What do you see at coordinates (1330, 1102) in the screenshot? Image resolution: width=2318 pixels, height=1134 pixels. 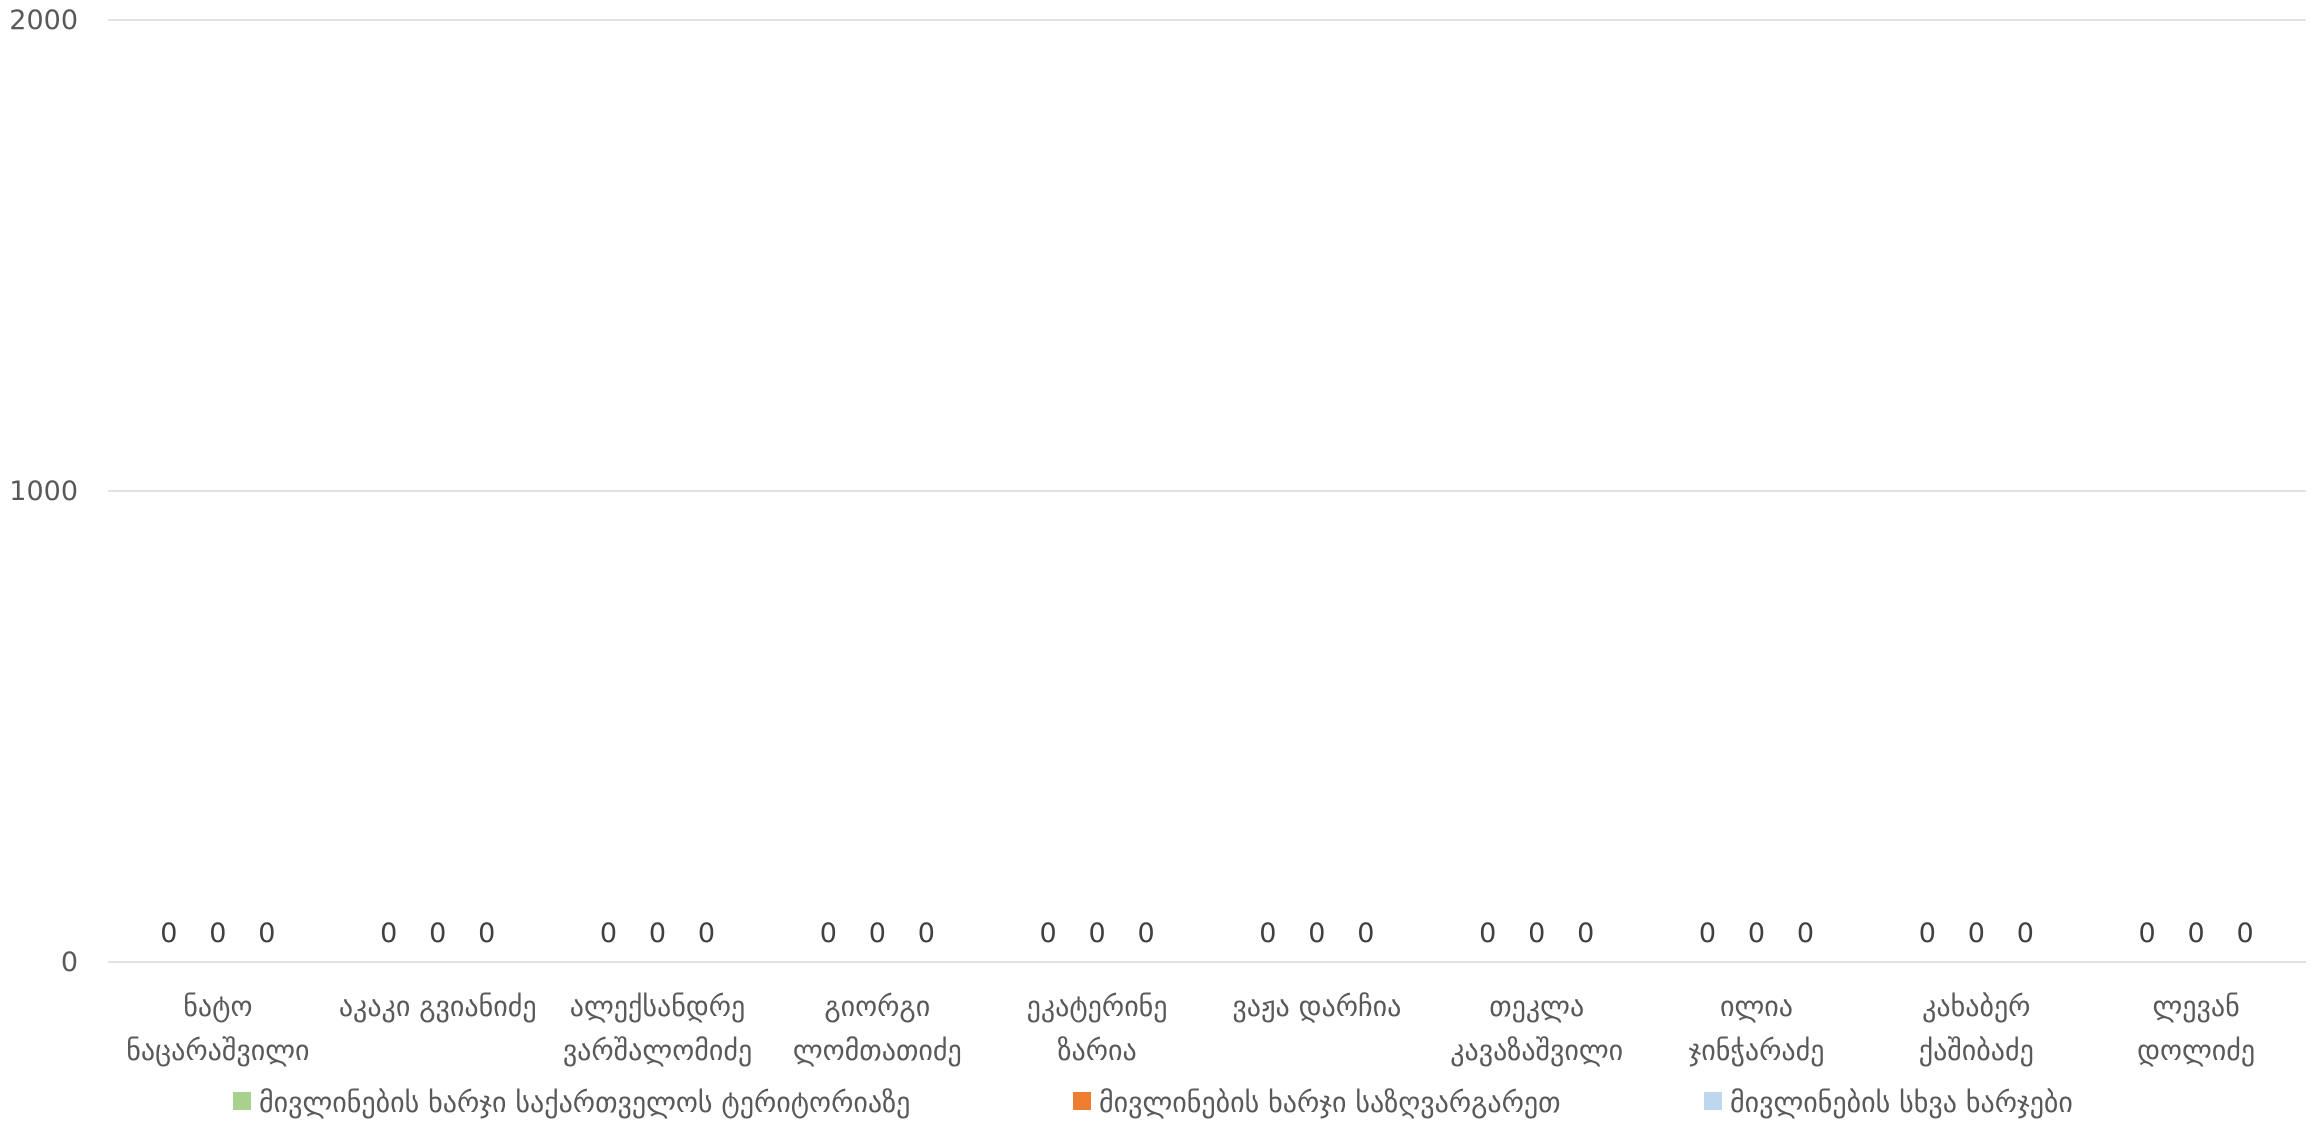 I see `legend-label: მივლინების ხარჯი საზღვარგარეთ` at bounding box center [1330, 1102].